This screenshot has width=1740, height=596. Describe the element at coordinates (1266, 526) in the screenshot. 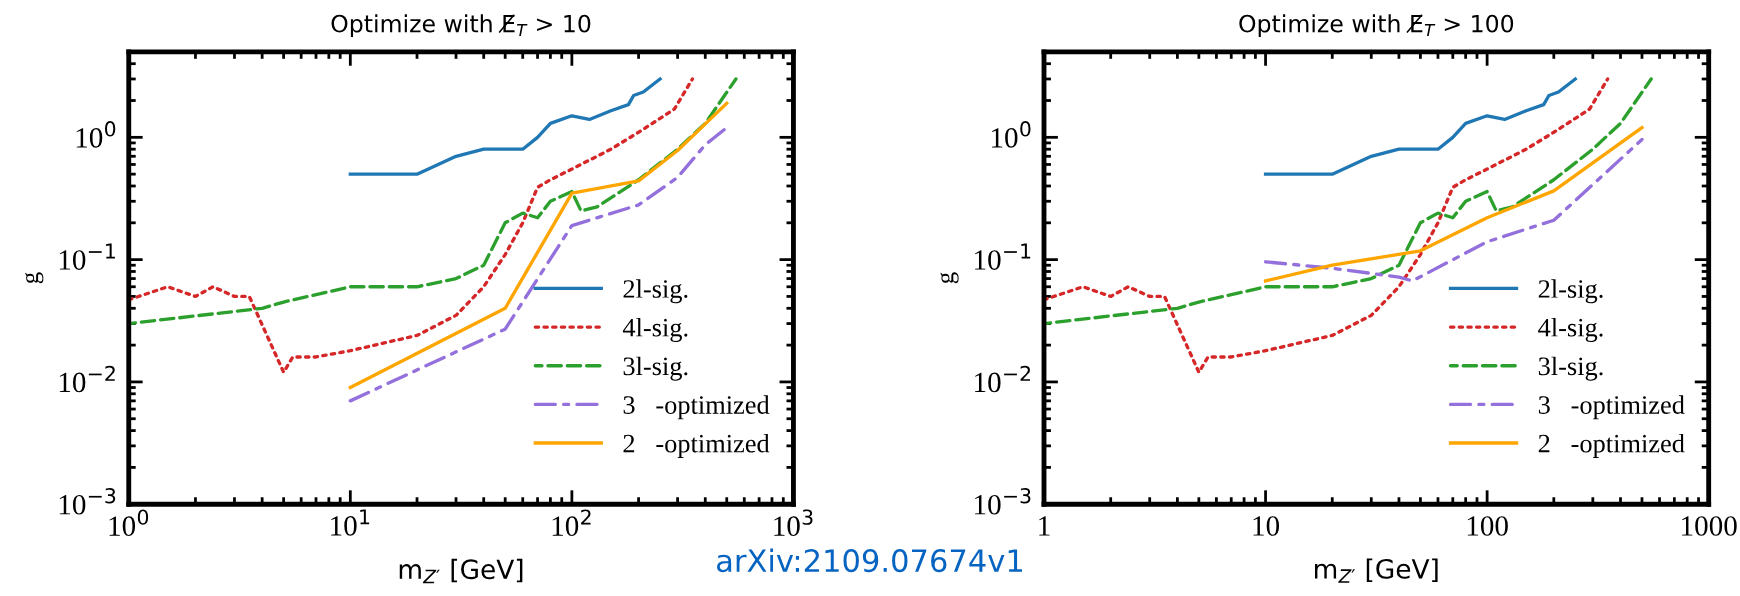

I see `x-tick-label: 10` at that location.